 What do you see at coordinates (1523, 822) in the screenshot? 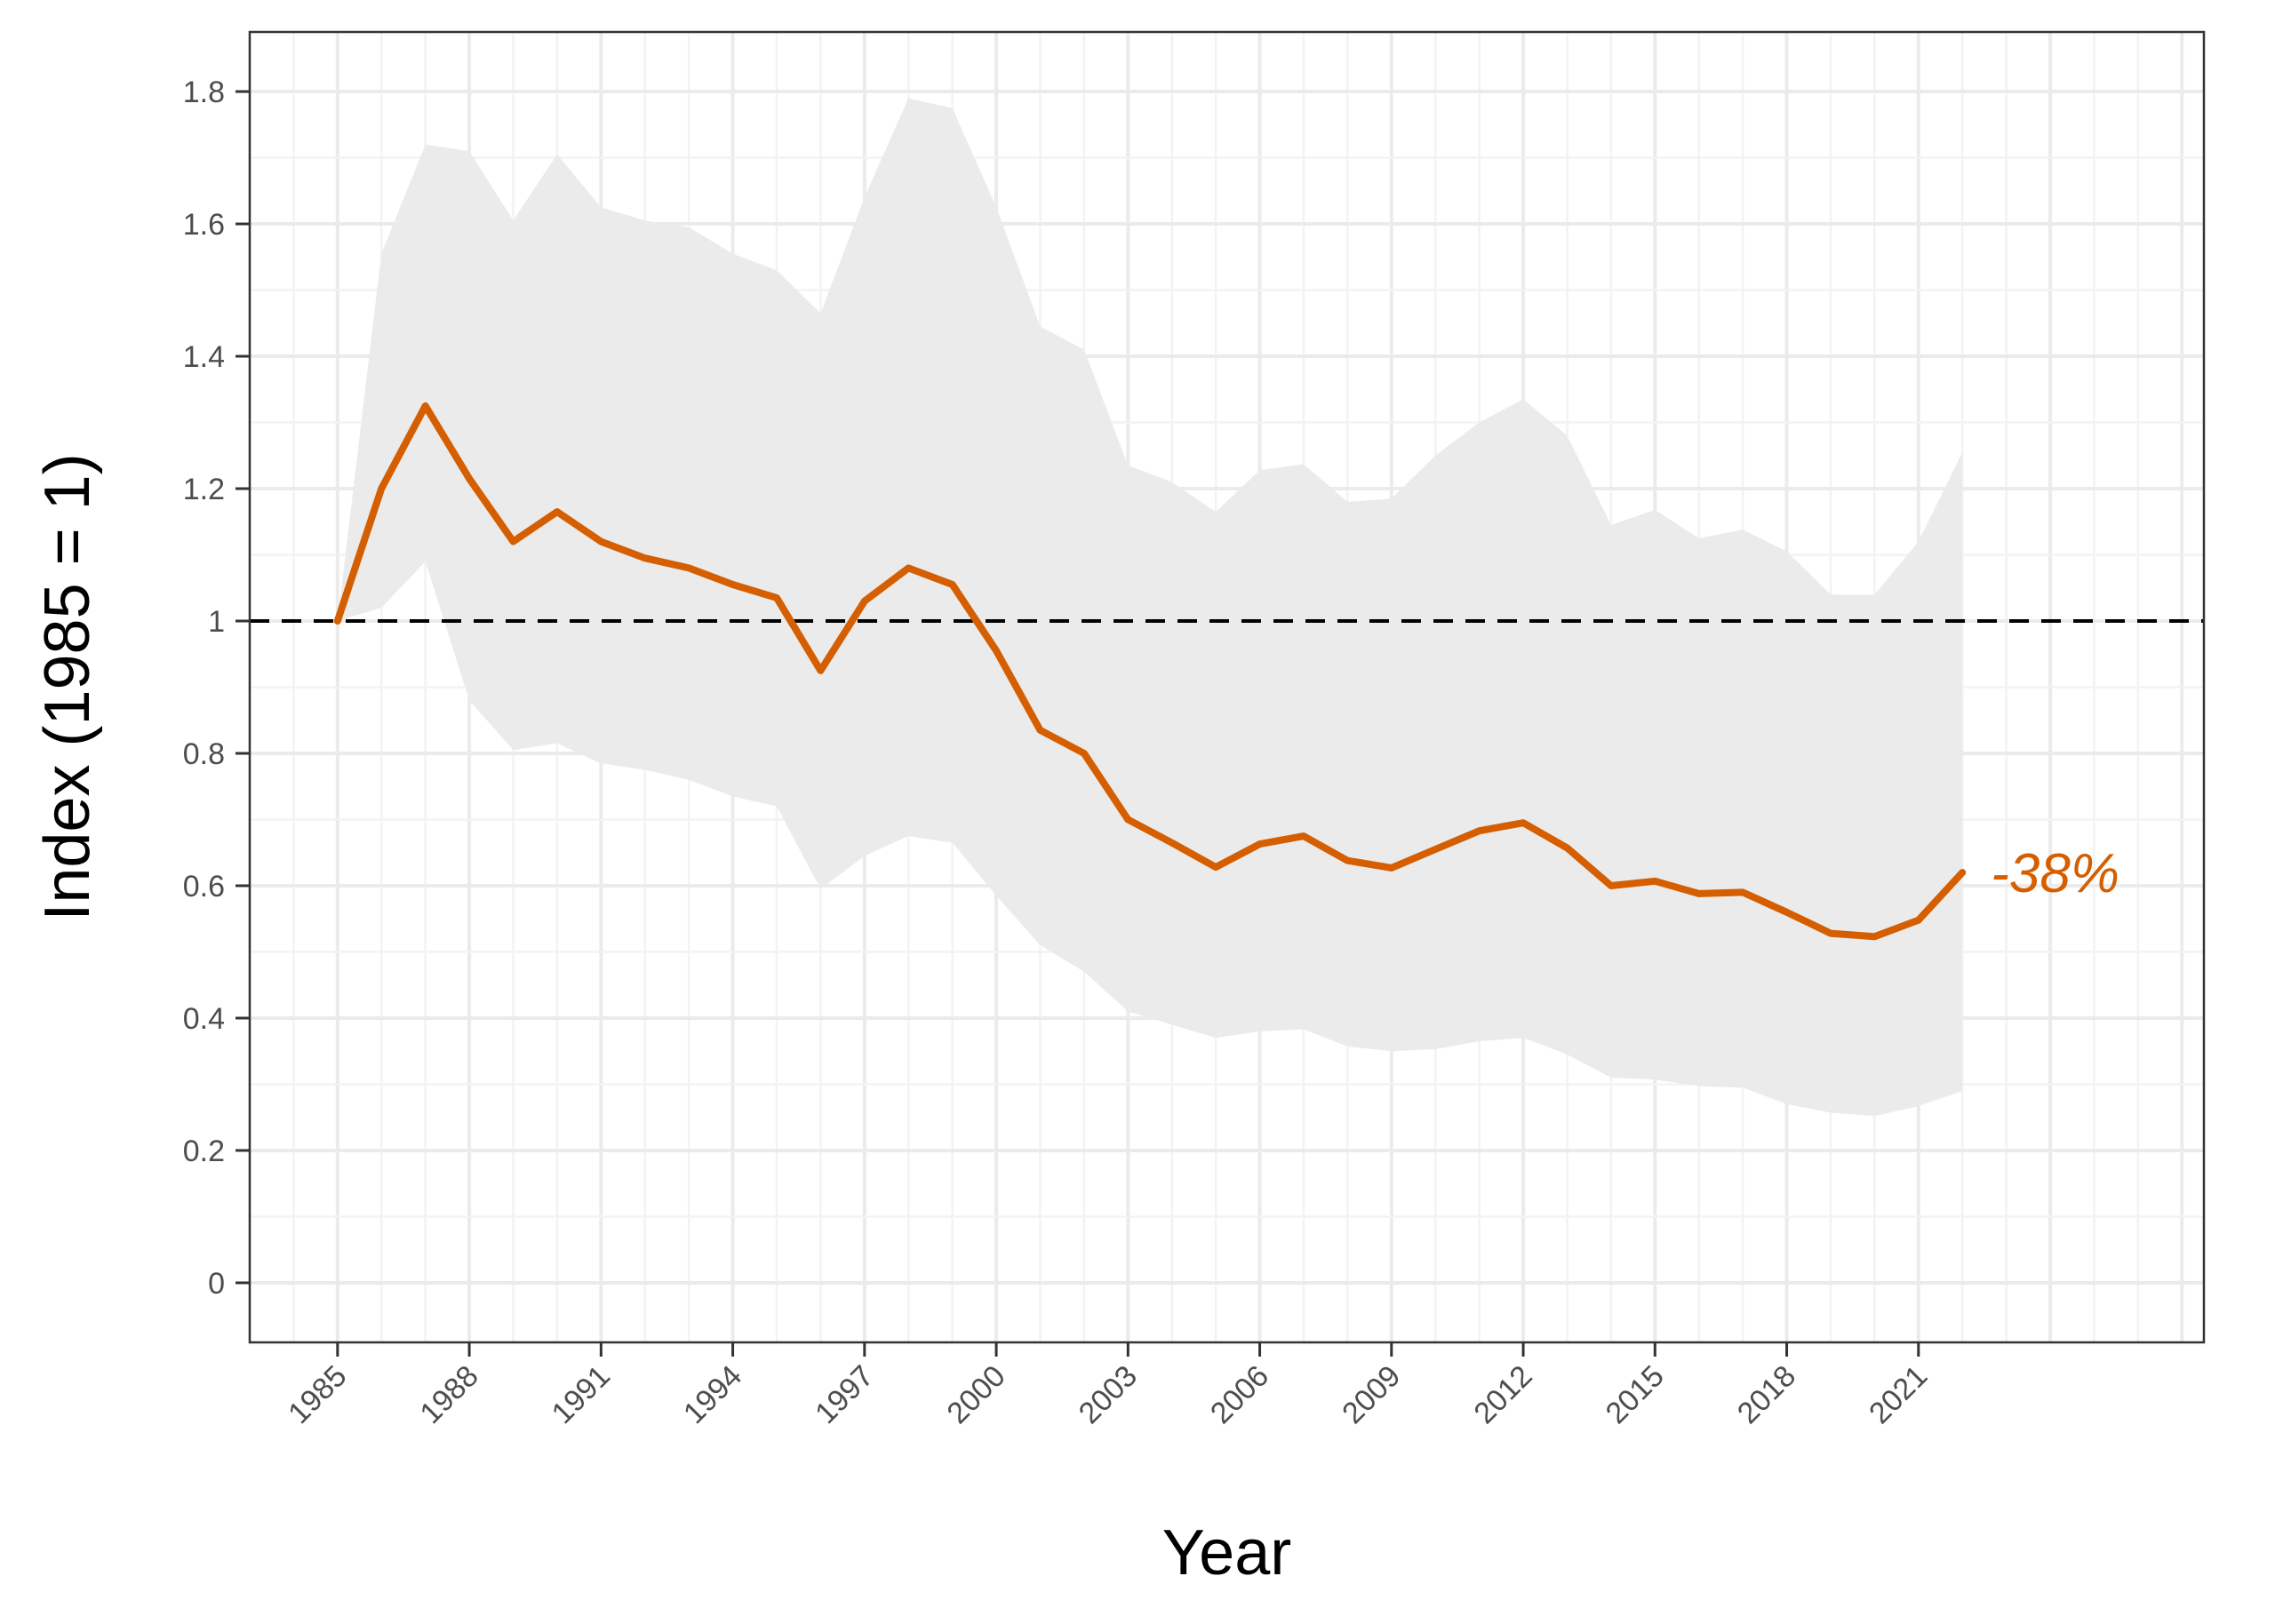
I see `data-point-2012` at bounding box center [1523, 822].